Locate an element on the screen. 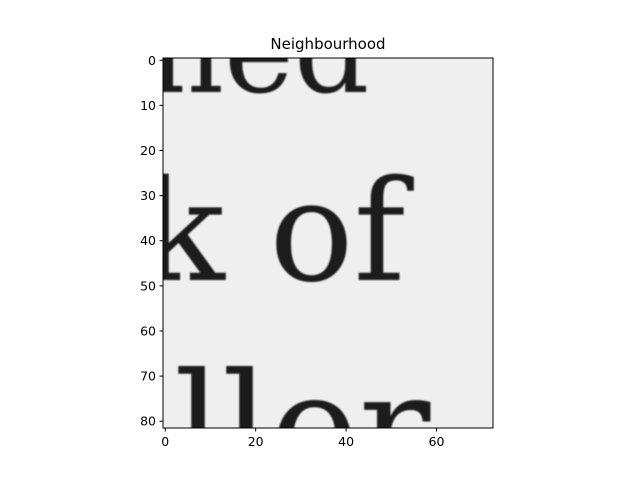 The height and width of the screenshot is (480, 640). y-tick-label: 10 is located at coordinates (148, 105).